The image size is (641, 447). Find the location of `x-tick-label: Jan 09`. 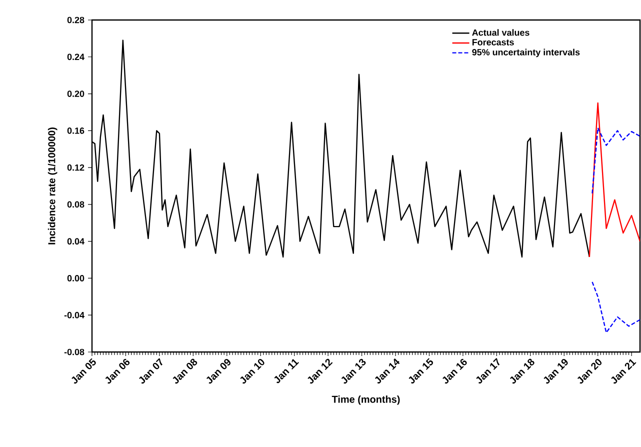

x-tick-label: Jan 09 is located at coordinates (218, 371).